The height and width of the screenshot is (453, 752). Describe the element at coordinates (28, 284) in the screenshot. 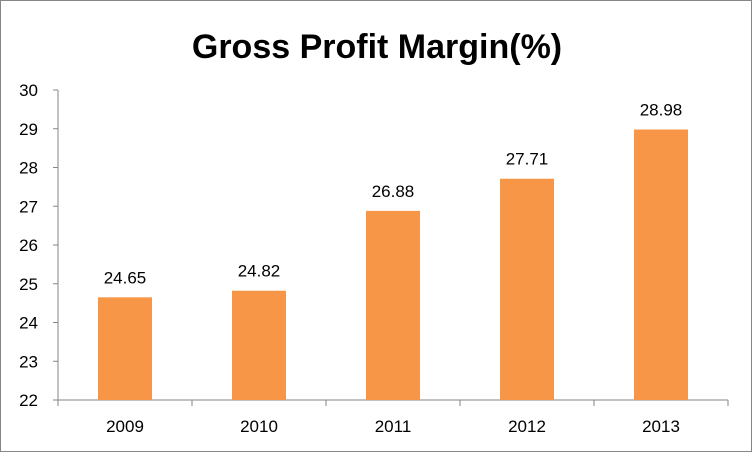

I see `y-tick-label: 25` at that location.